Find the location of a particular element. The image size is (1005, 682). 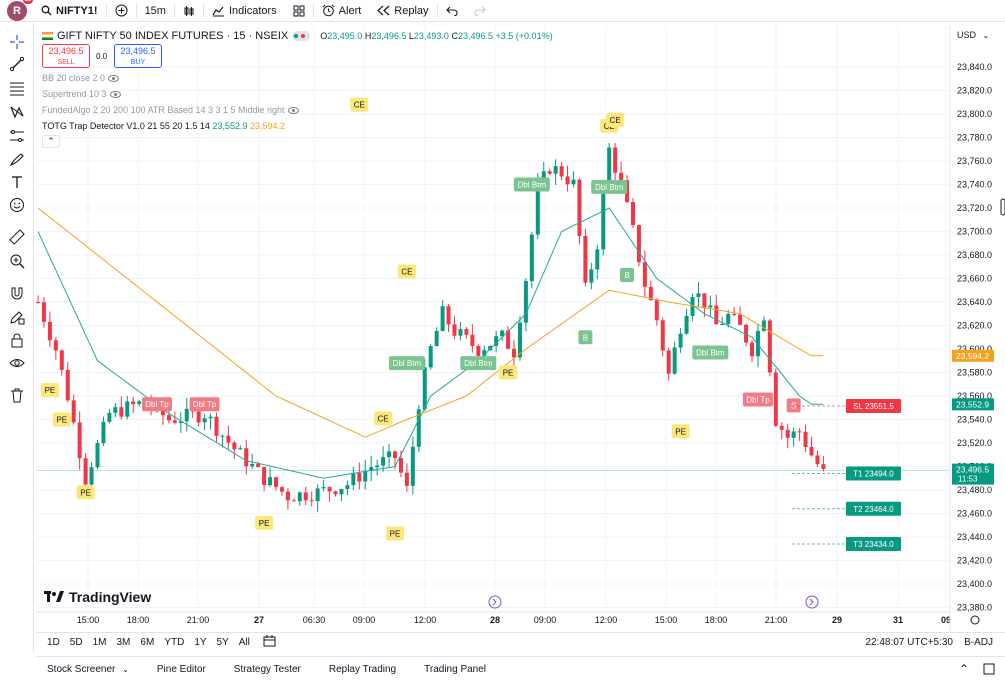

fib-tool is located at coordinates (17, 88).